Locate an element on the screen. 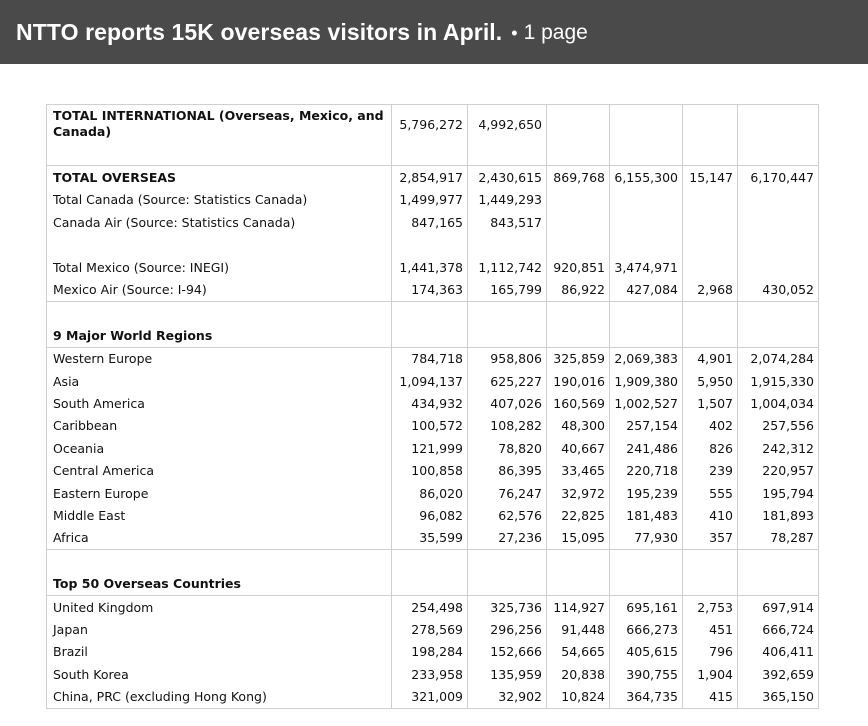  table-cell: 108,282 is located at coordinates (507, 426).